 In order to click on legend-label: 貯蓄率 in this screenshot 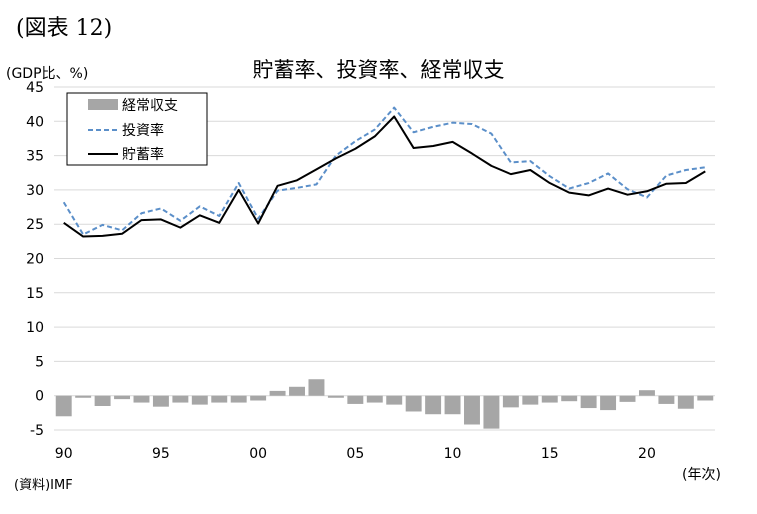, I will do `click(143, 154)`.